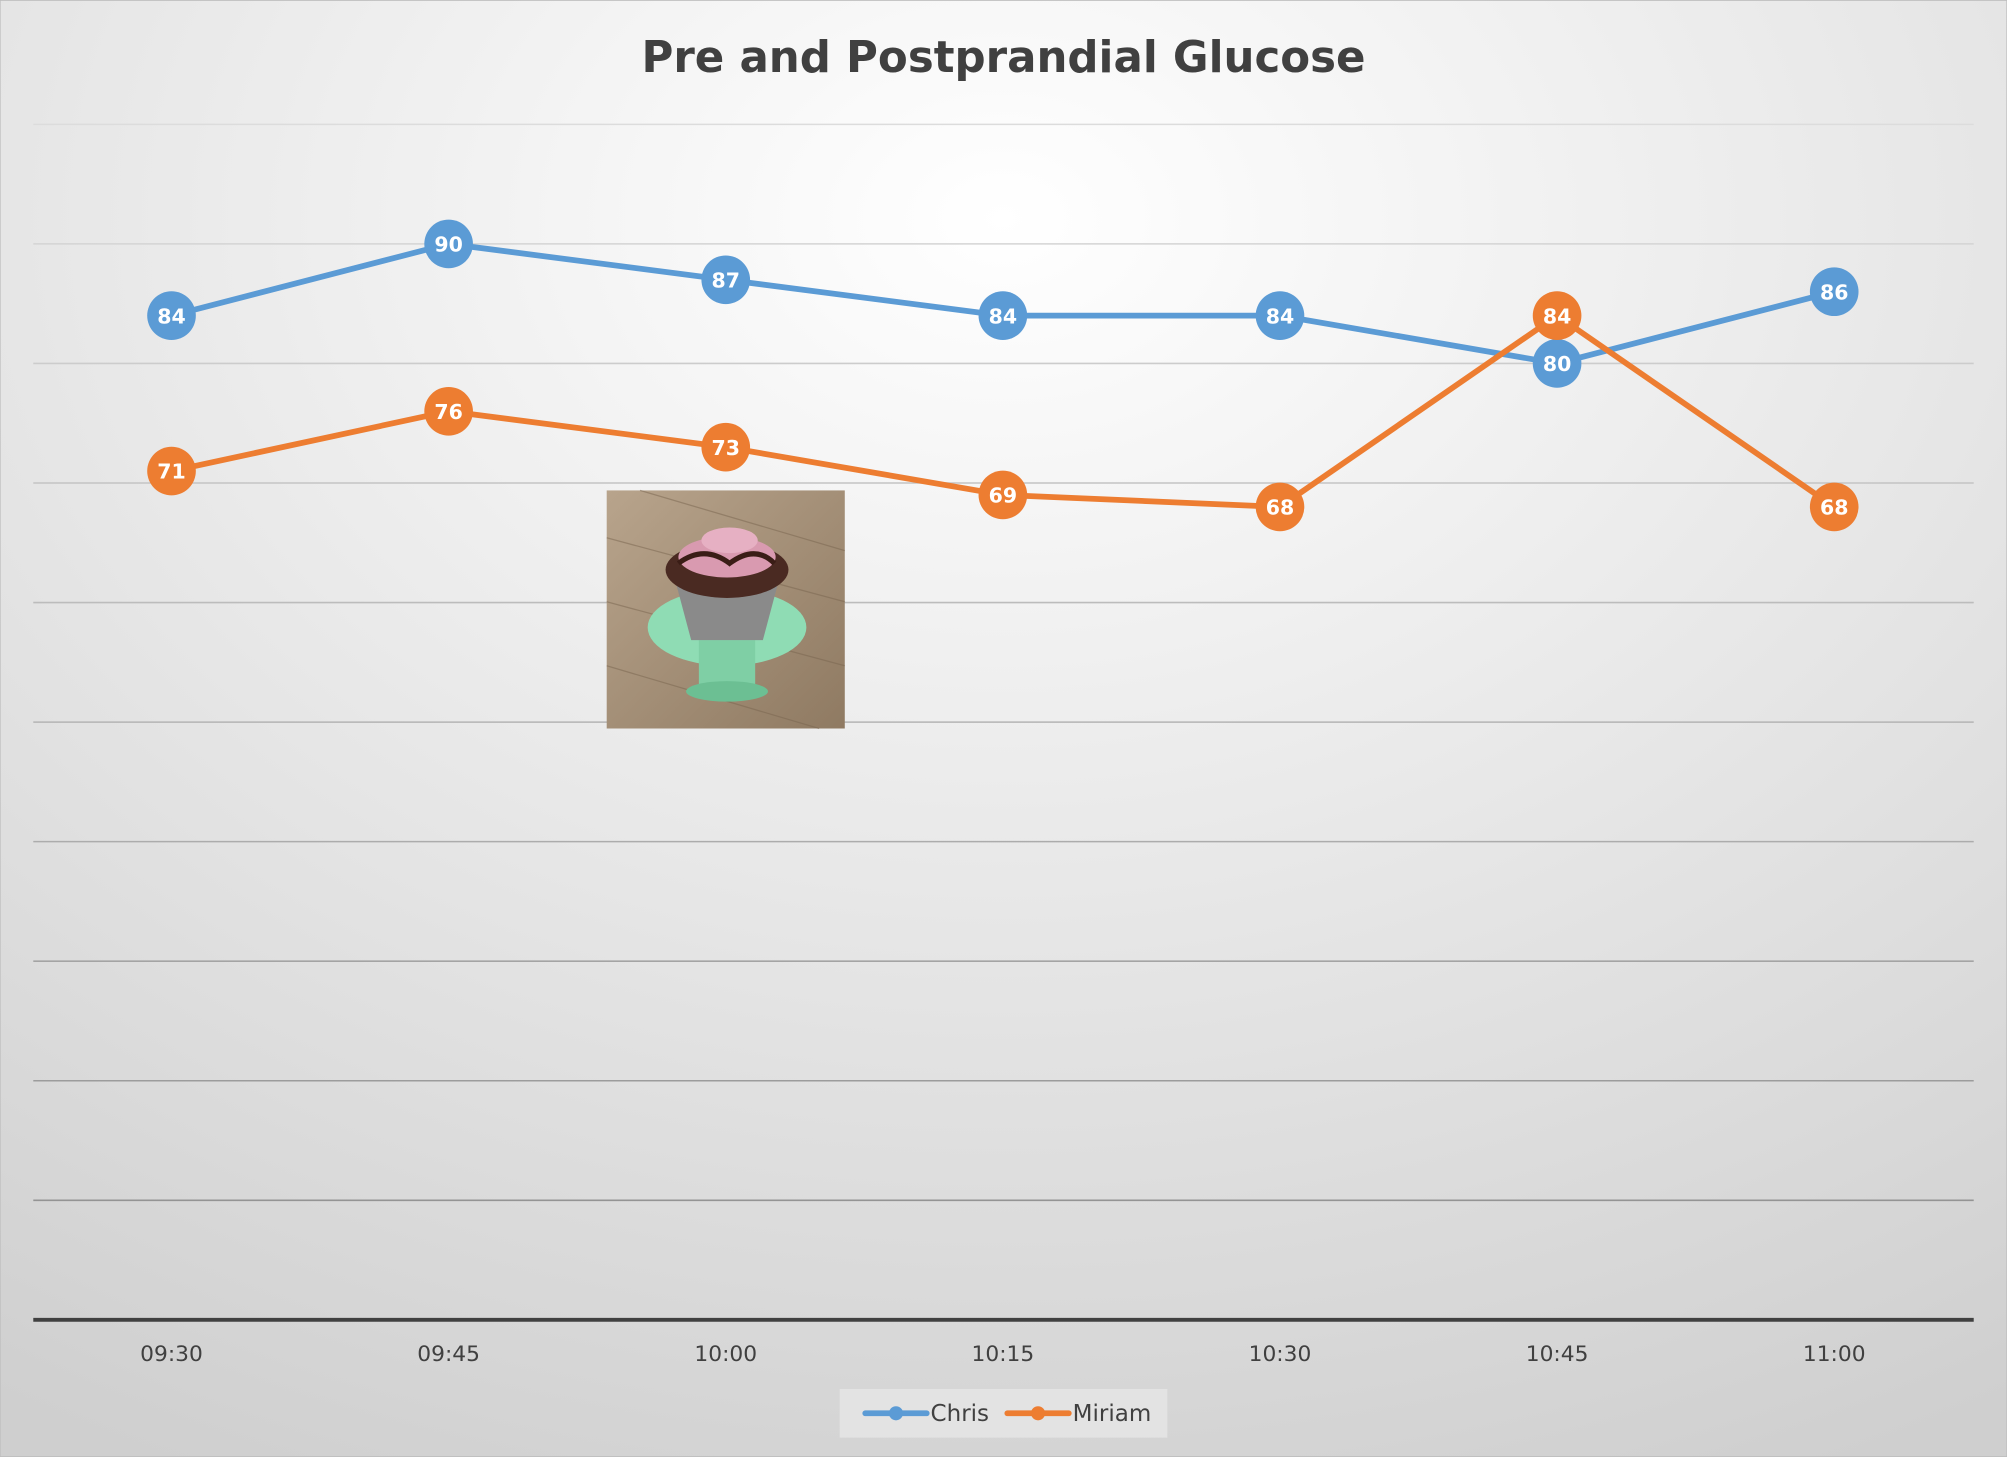  What do you see at coordinates (725, 609) in the screenshot?
I see `cupcake-photo` at bounding box center [725, 609].